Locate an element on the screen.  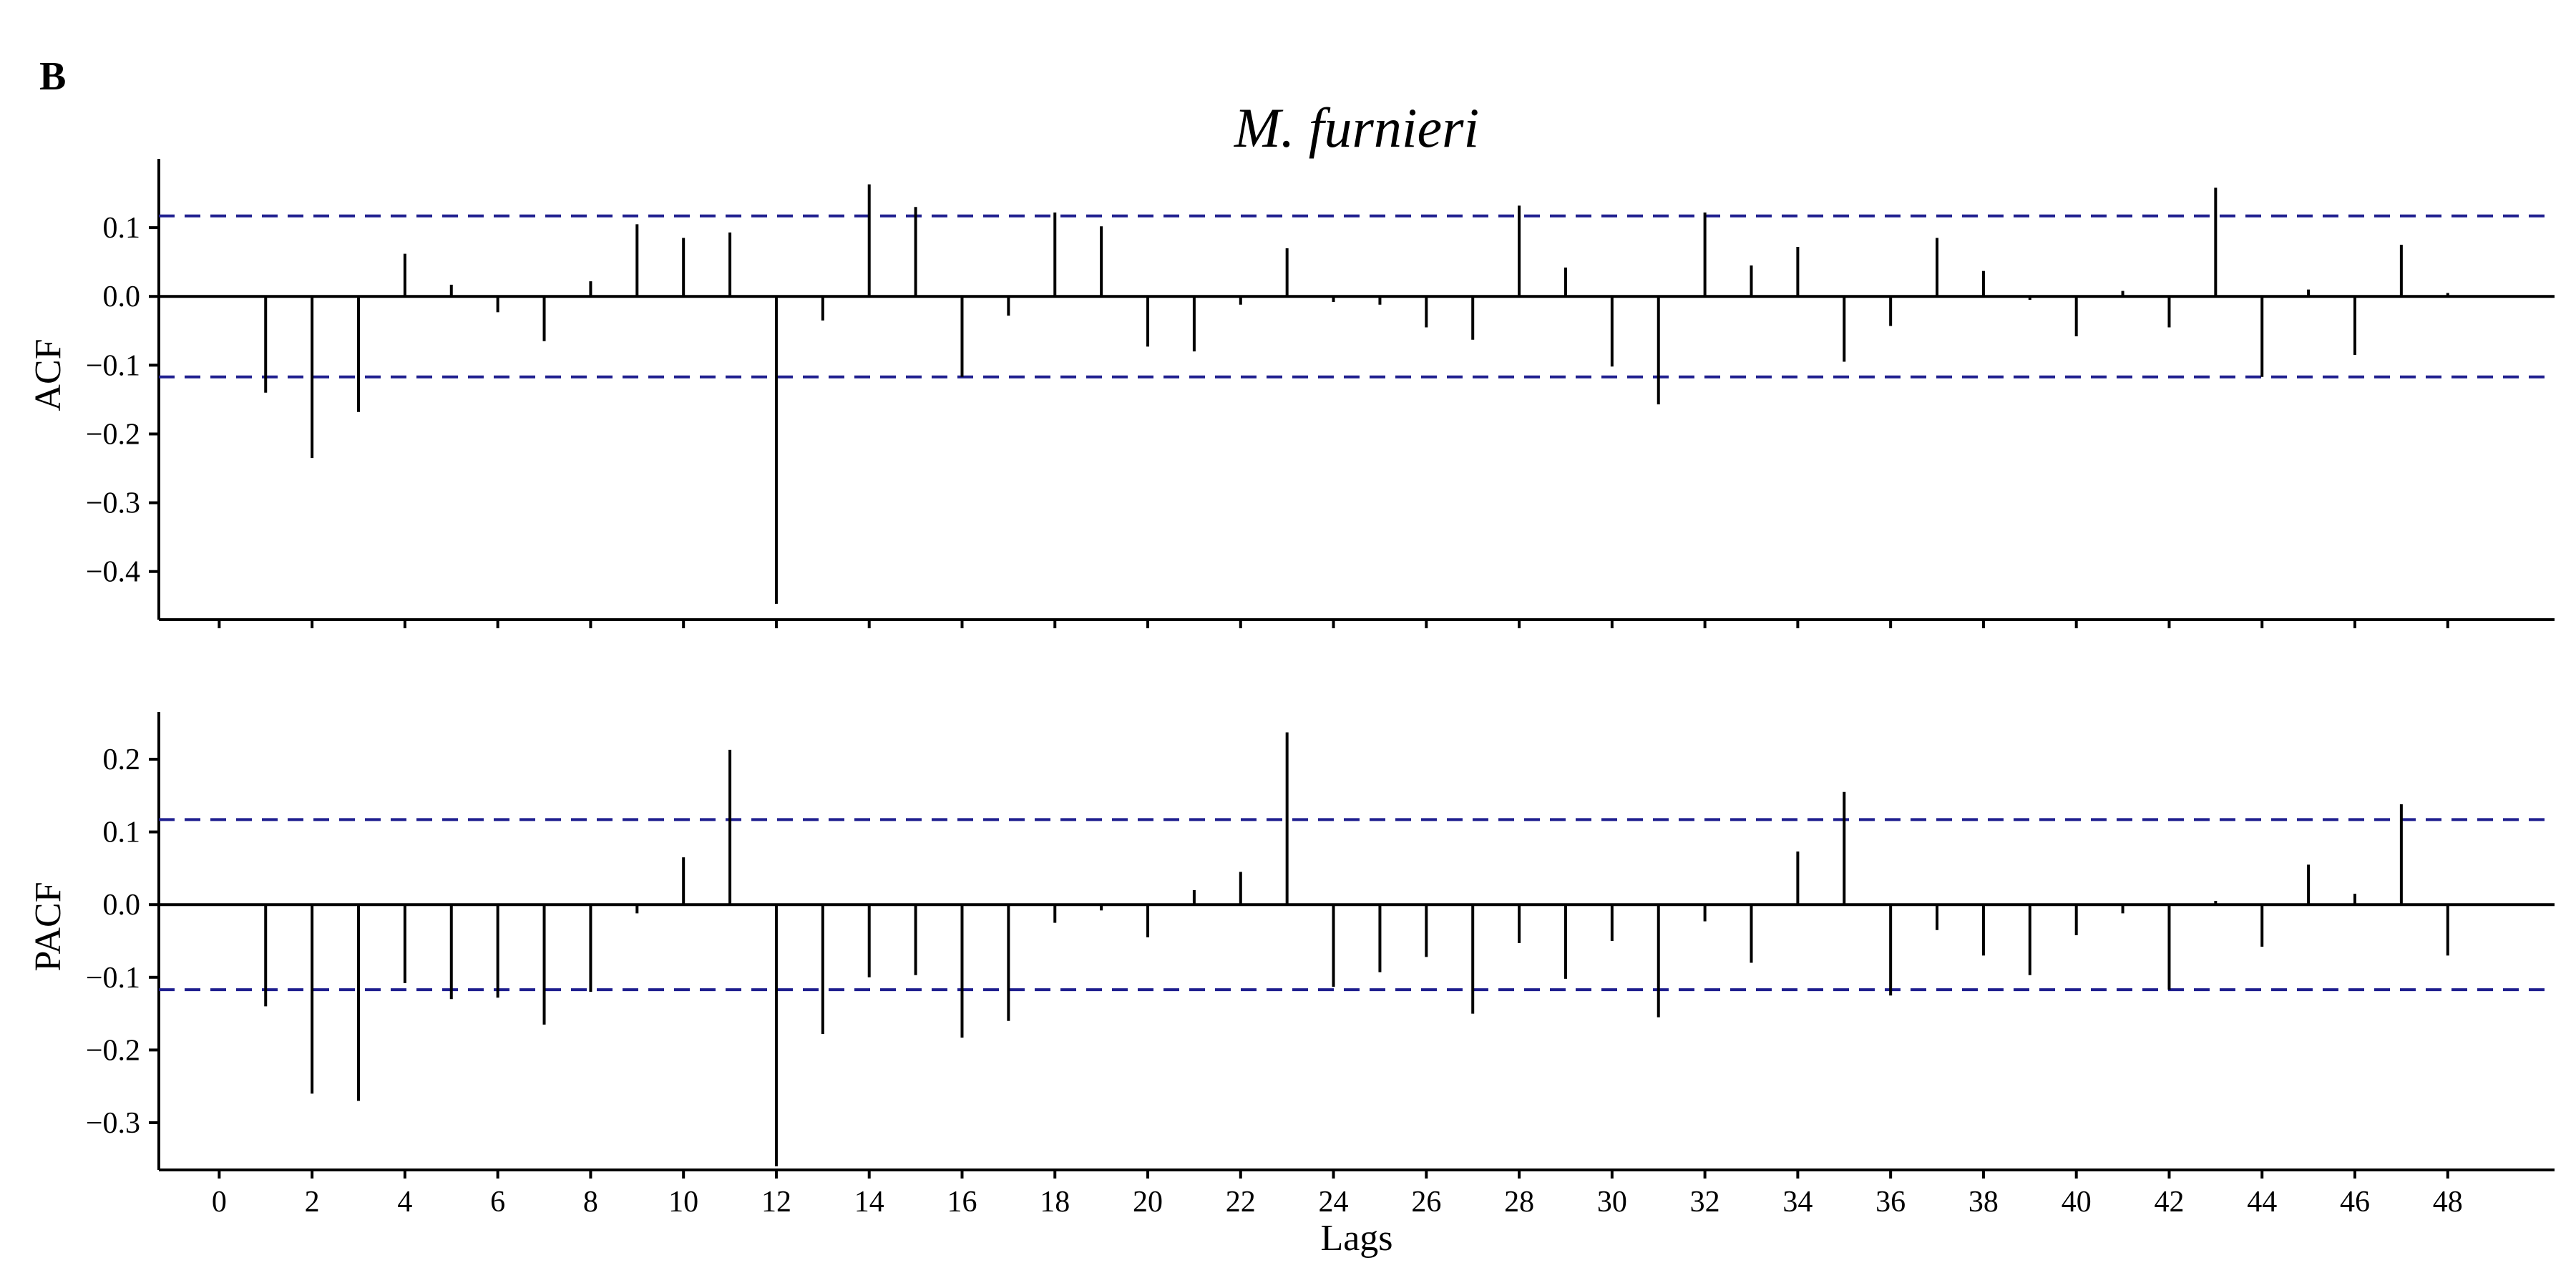
x-tick-label: 48 is located at coordinates (2448, 1202).